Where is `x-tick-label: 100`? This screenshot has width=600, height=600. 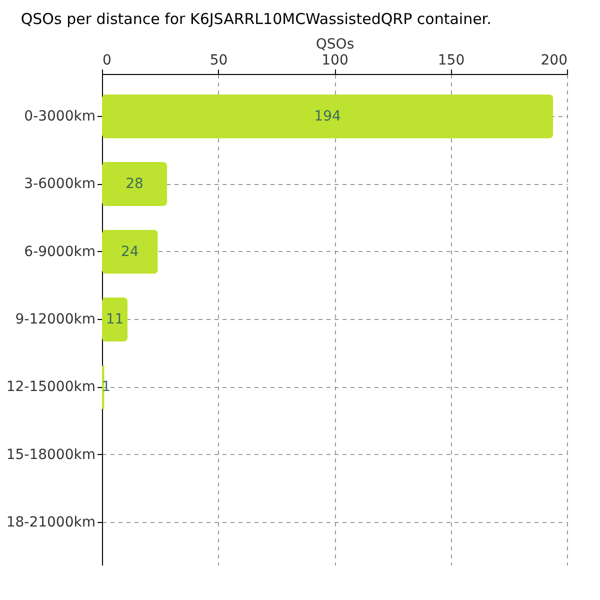 x-tick-label: 100 is located at coordinates (335, 60).